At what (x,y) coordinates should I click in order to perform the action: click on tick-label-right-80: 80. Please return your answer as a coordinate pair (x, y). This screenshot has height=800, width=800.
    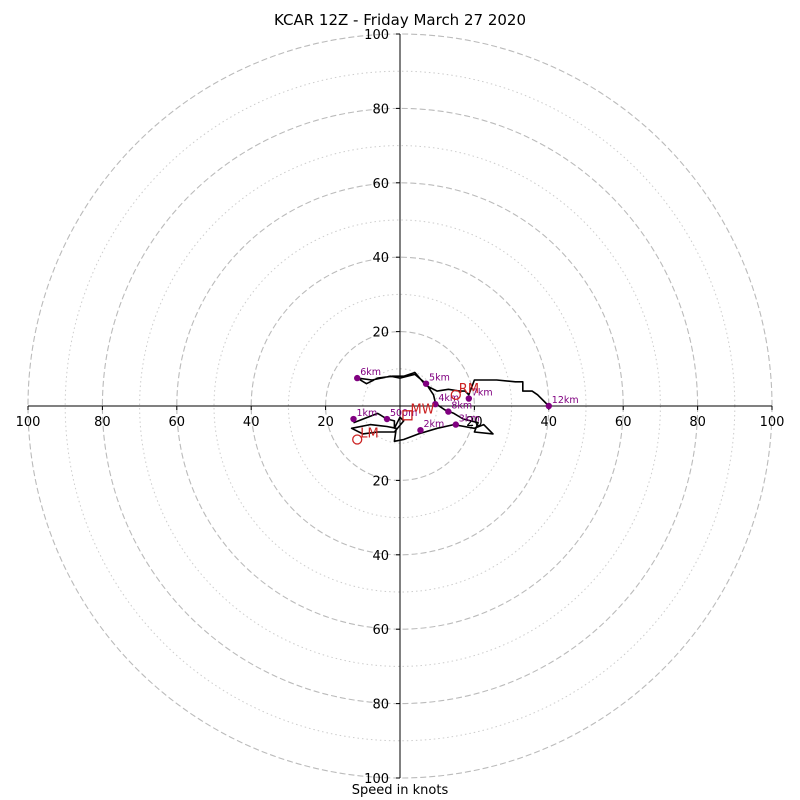
    Looking at the image, I should click on (697, 422).